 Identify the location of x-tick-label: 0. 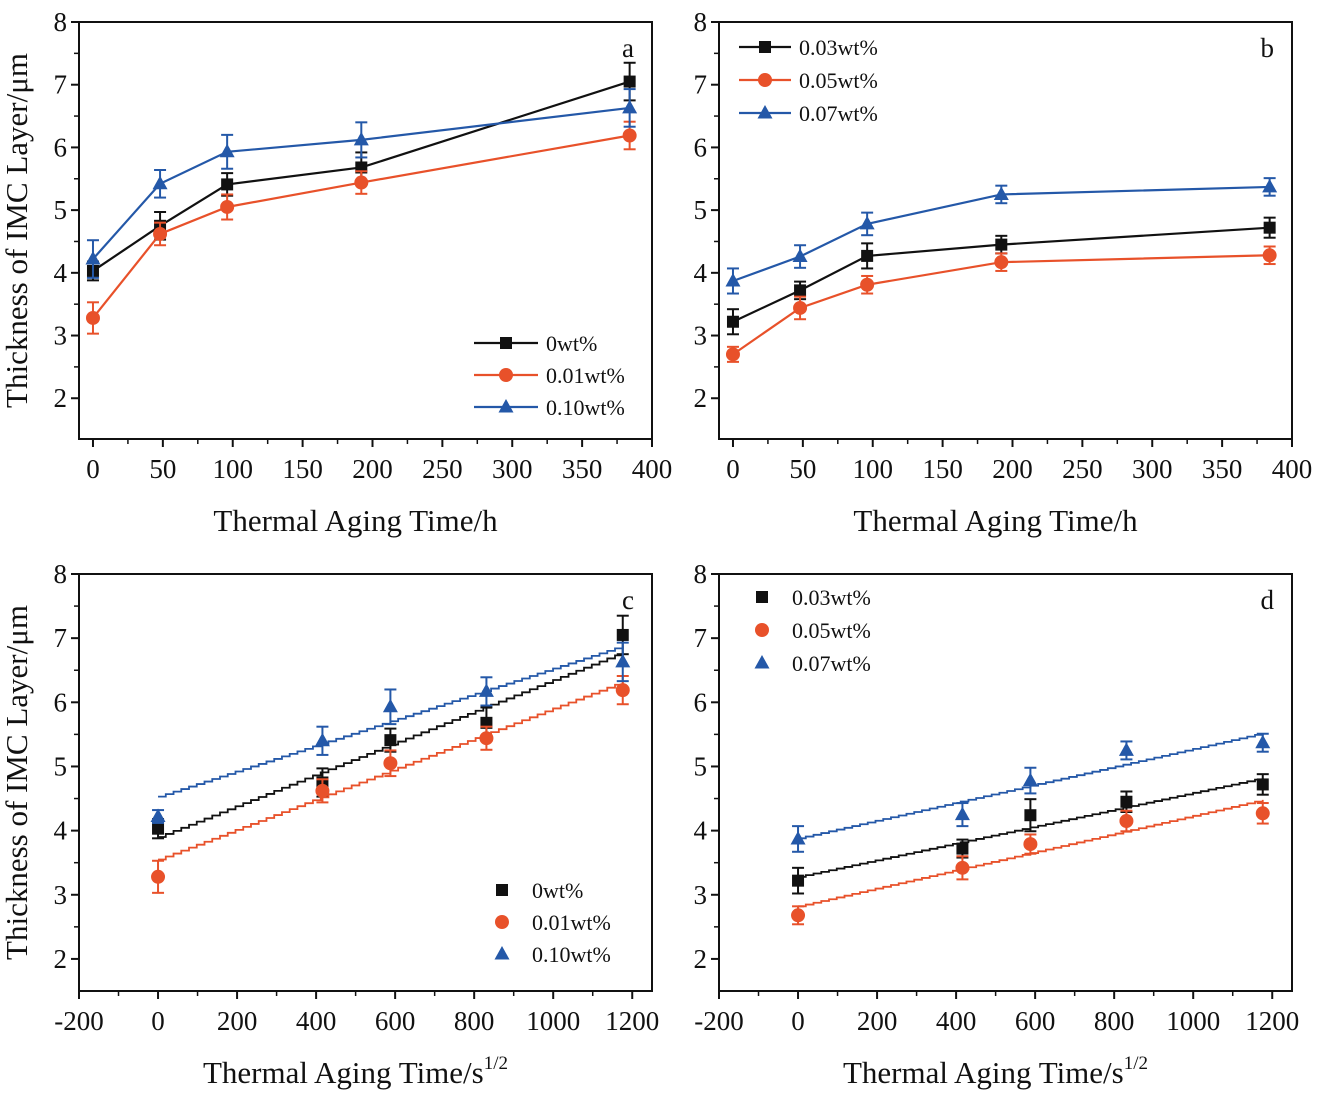
(93, 469).